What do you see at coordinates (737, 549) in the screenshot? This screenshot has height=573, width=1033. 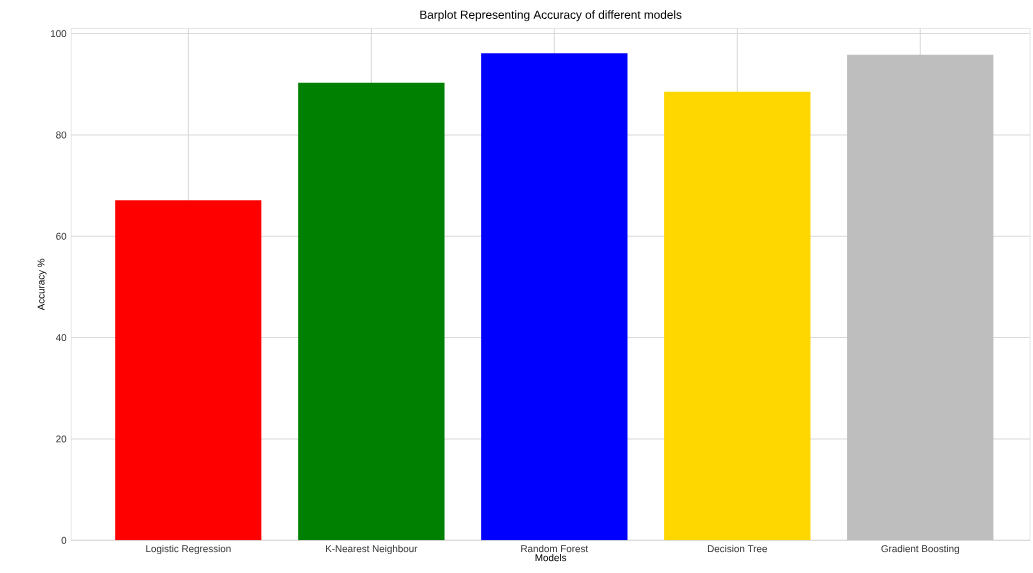 I see `x-tick-label: Decision Tree` at bounding box center [737, 549].